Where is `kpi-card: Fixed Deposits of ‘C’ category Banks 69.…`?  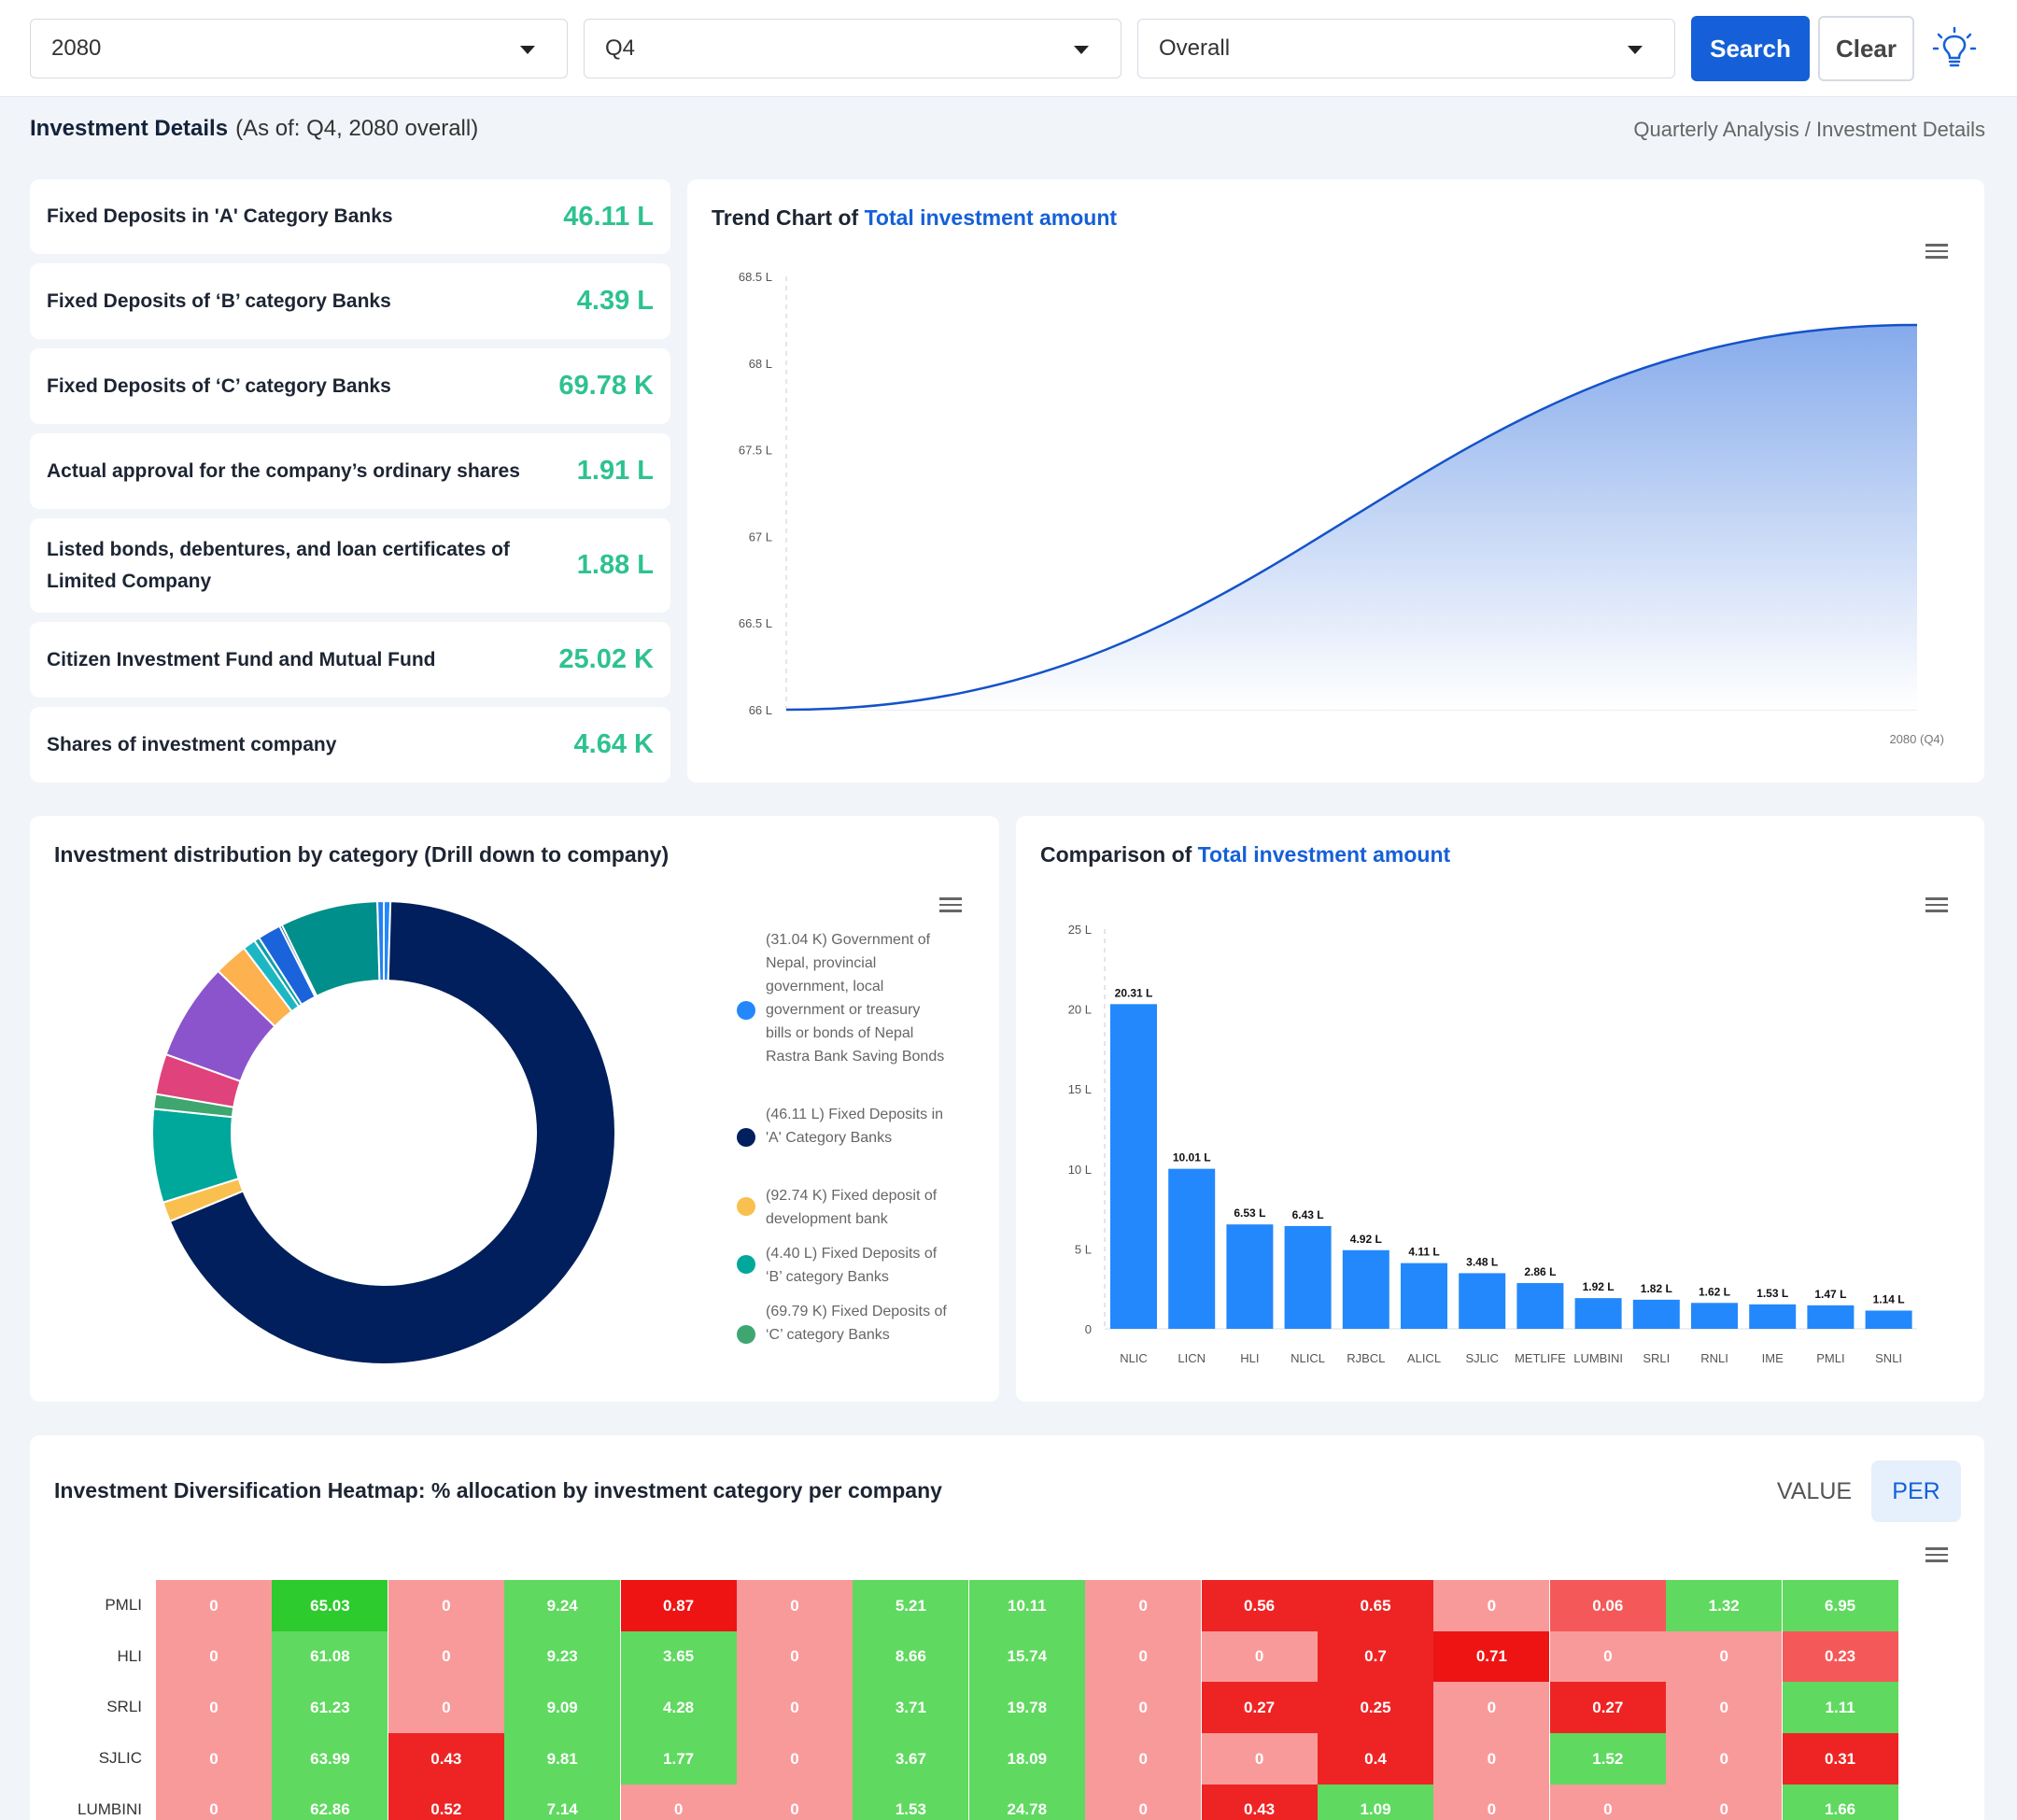
kpi-card: Fixed Deposits of ‘C’ category Banks 69.… is located at coordinates (350, 386).